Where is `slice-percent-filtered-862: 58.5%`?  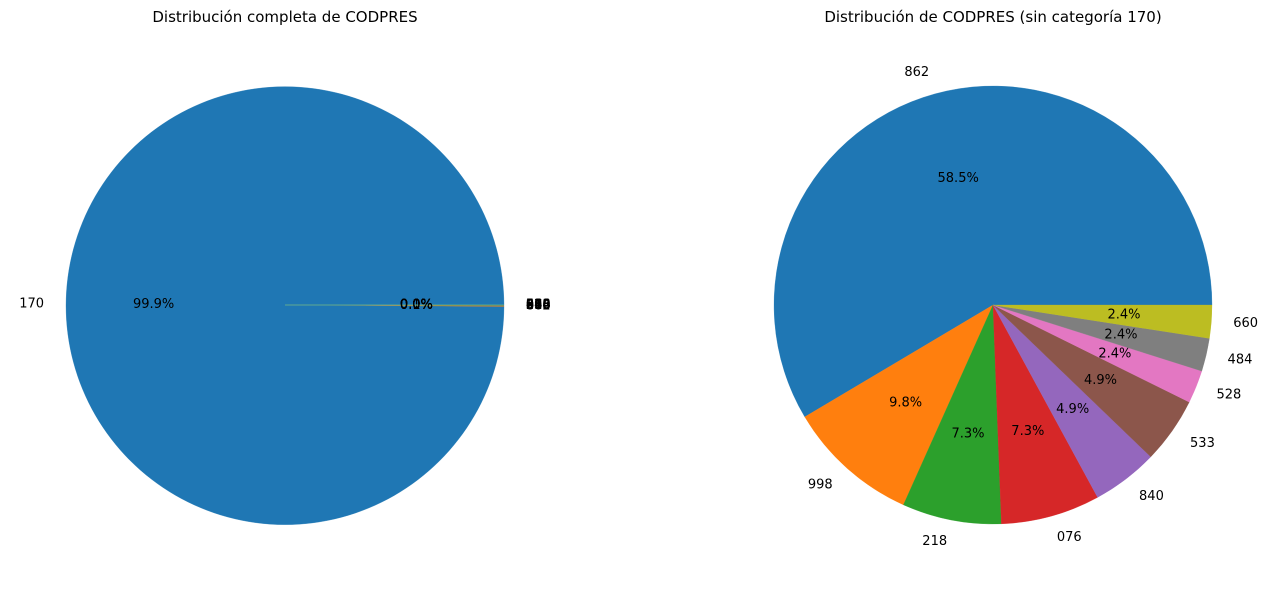
slice-percent-filtered-862: 58.5% is located at coordinates (958, 178).